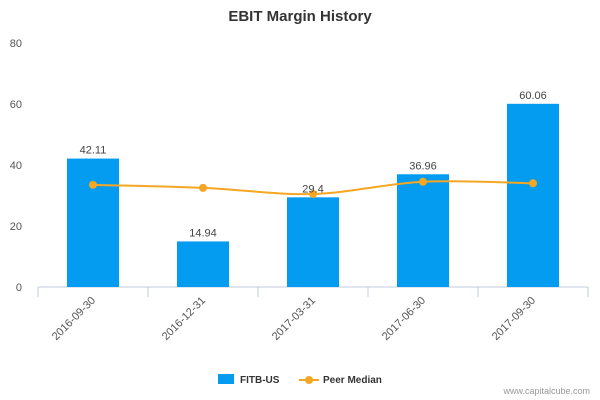 The image size is (600, 400). What do you see at coordinates (309, 380) in the screenshot?
I see `legend-swatch-peer-marker` at bounding box center [309, 380].